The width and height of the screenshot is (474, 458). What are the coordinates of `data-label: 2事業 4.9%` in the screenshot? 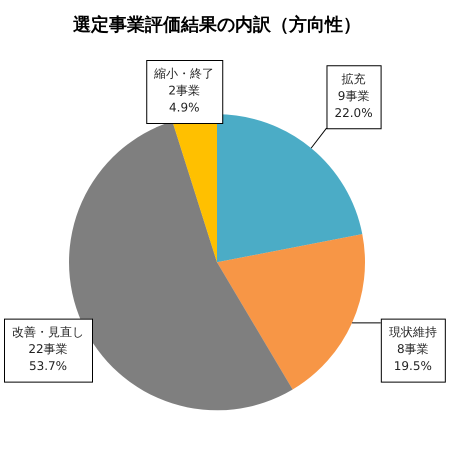 It's located at (184, 99).